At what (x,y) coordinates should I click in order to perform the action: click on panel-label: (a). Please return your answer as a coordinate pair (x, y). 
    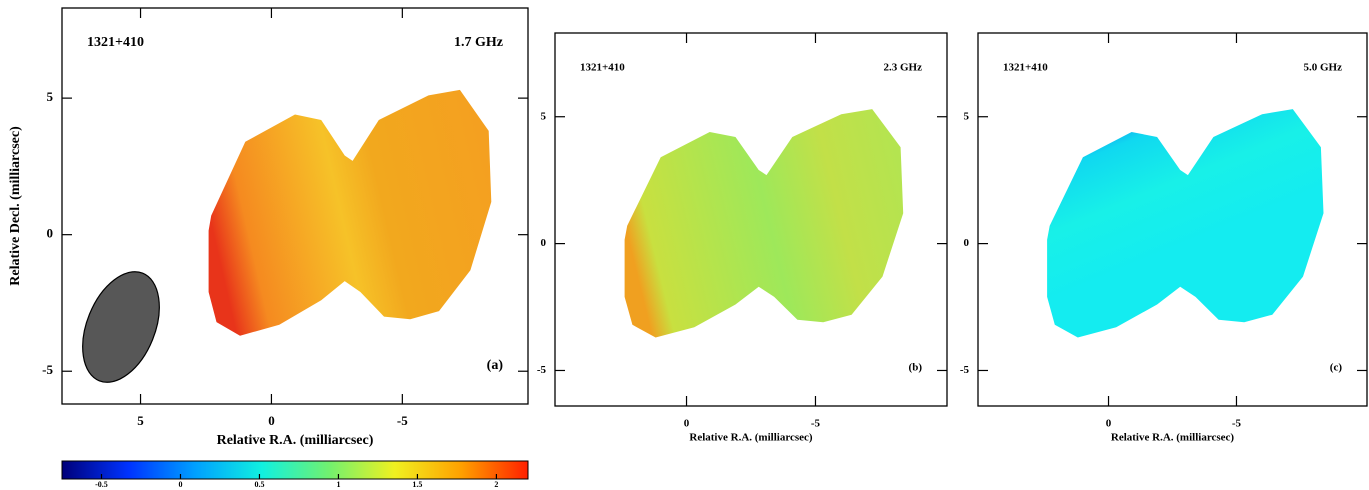
    Looking at the image, I should click on (495, 365).